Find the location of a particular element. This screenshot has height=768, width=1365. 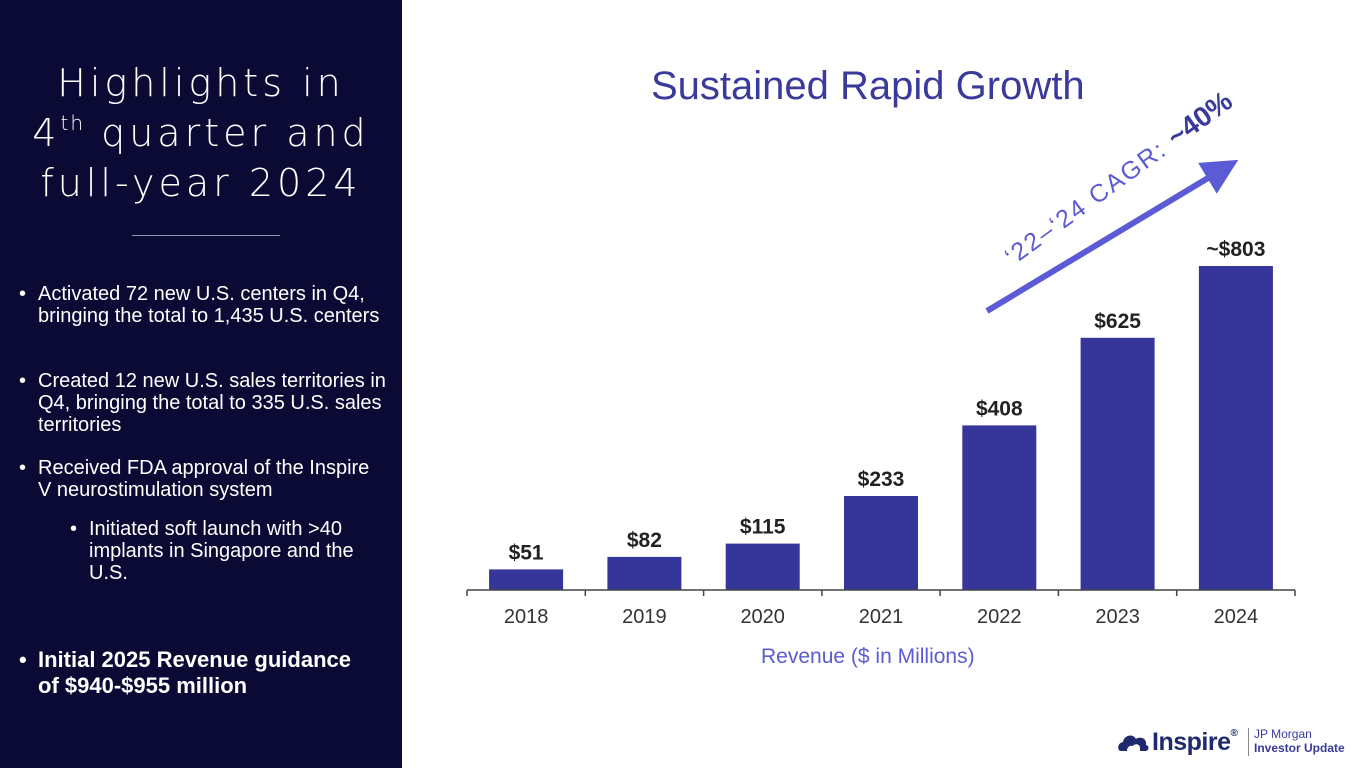

panel-title-number: 4 is located at coordinates (46, 133).